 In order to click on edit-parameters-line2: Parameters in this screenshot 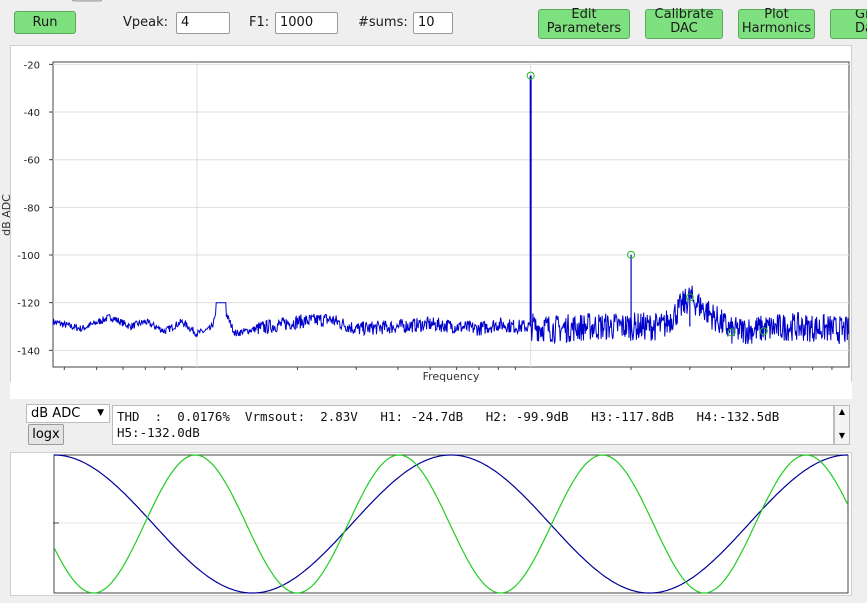, I will do `click(584, 28)`.